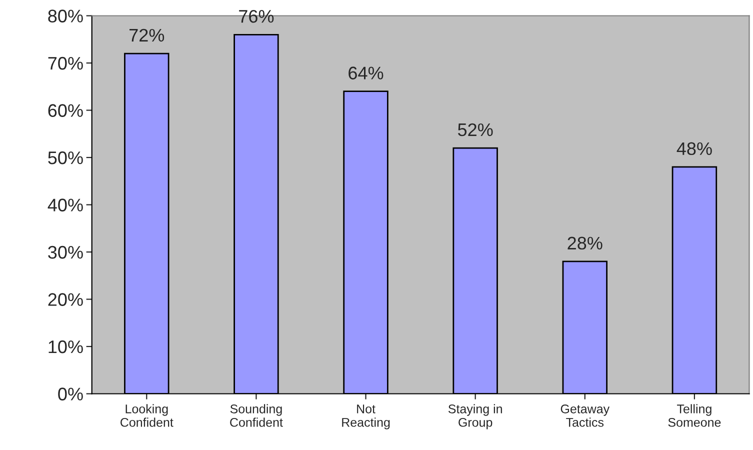 The height and width of the screenshot is (450, 753). What do you see at coordinates (65, 252) in the screenshot?
I see `y-tick-label: 30%` at bounding box center [65, 252].